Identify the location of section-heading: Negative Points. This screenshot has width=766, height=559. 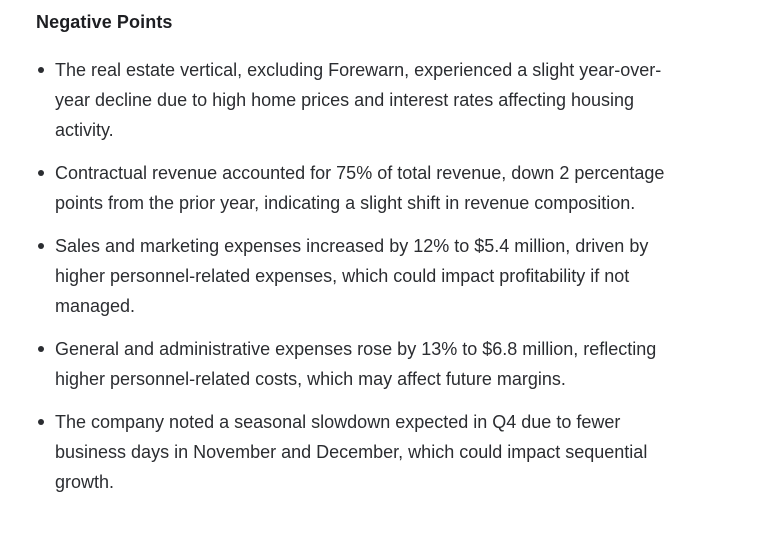
(104, 22).